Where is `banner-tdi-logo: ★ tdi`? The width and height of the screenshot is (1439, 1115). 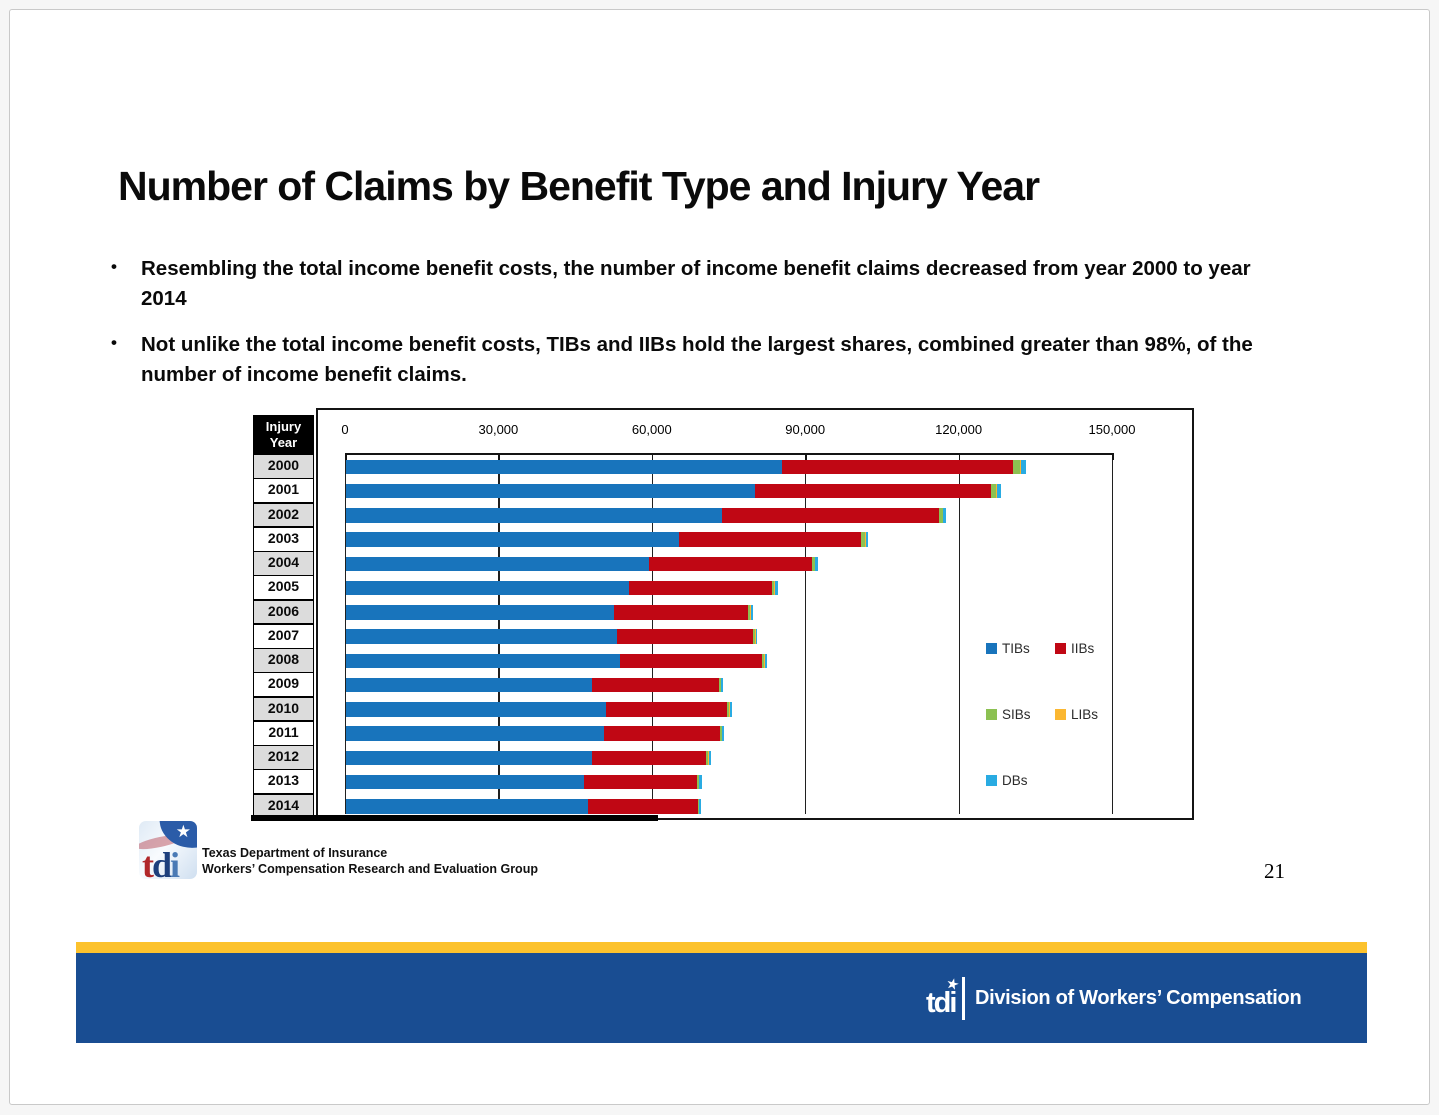 banner-tdi-logo: ★ tdi is located at coordinates (943, 996).